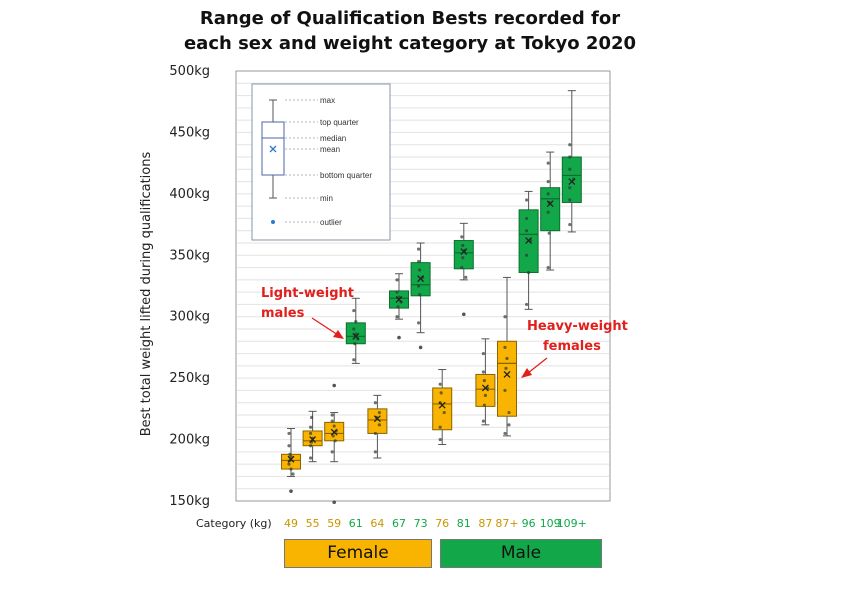  Describe the element at coordinates (273, 149) in the screenshot. I see `legend-mean-marker` at that location.